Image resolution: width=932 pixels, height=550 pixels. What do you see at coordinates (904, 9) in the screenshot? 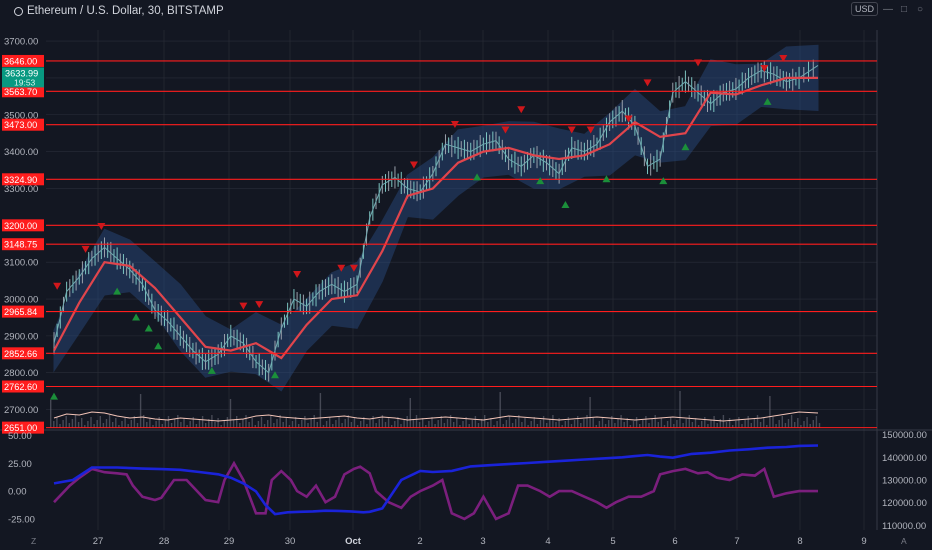
I see `restore-icon: □` at bounding box center [904, 9].